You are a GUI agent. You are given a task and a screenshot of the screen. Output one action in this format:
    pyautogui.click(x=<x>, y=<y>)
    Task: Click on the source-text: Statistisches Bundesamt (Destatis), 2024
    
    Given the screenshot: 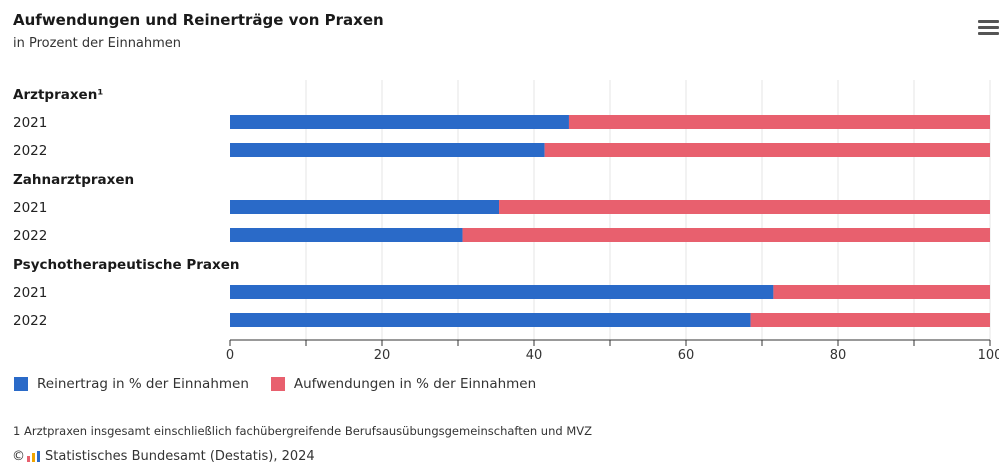 What is the action you would take?
    pyautogui.click(x=180, y=456)
    